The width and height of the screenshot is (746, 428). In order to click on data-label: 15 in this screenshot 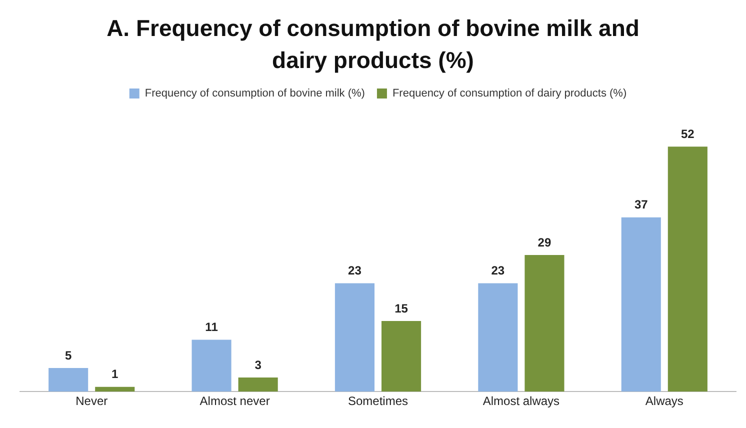, I will do `click(401, 308)`.